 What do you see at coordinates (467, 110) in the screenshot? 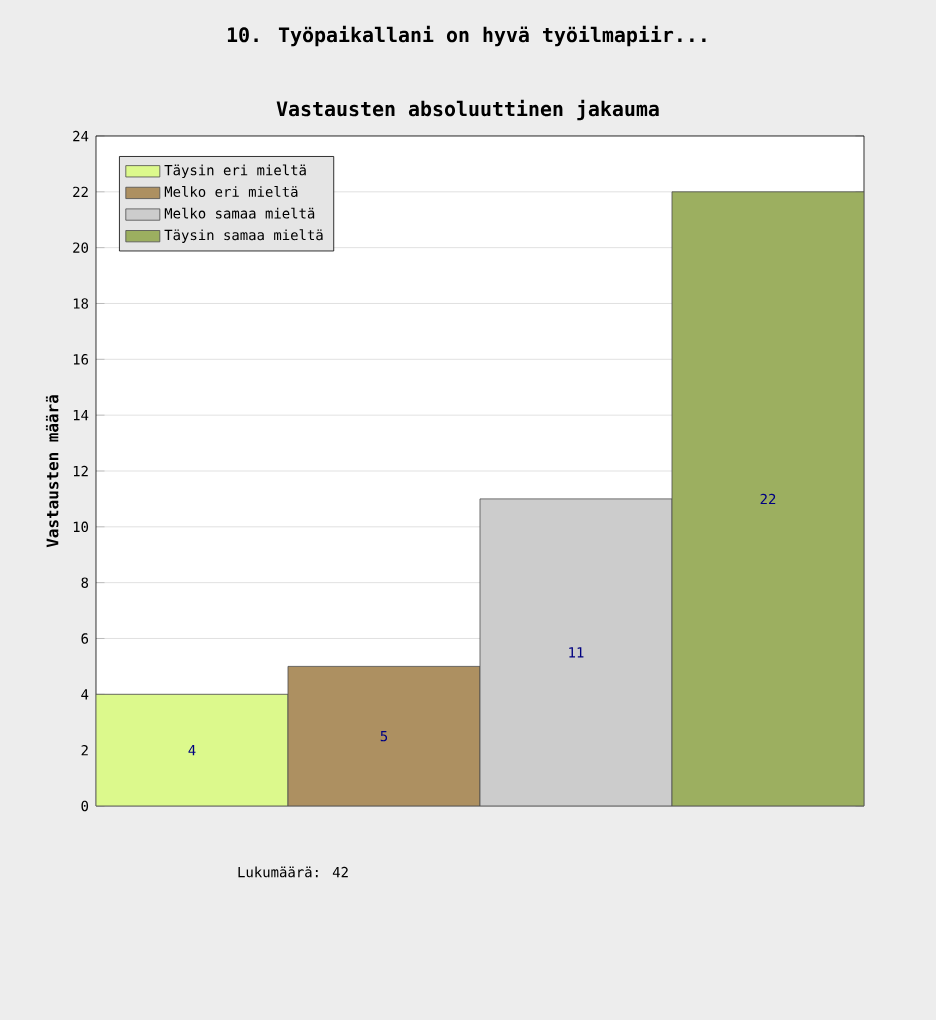
I see `chart-subtitle: Vastausten absoluuttinen jakauma` at bounding box center [467, 110].